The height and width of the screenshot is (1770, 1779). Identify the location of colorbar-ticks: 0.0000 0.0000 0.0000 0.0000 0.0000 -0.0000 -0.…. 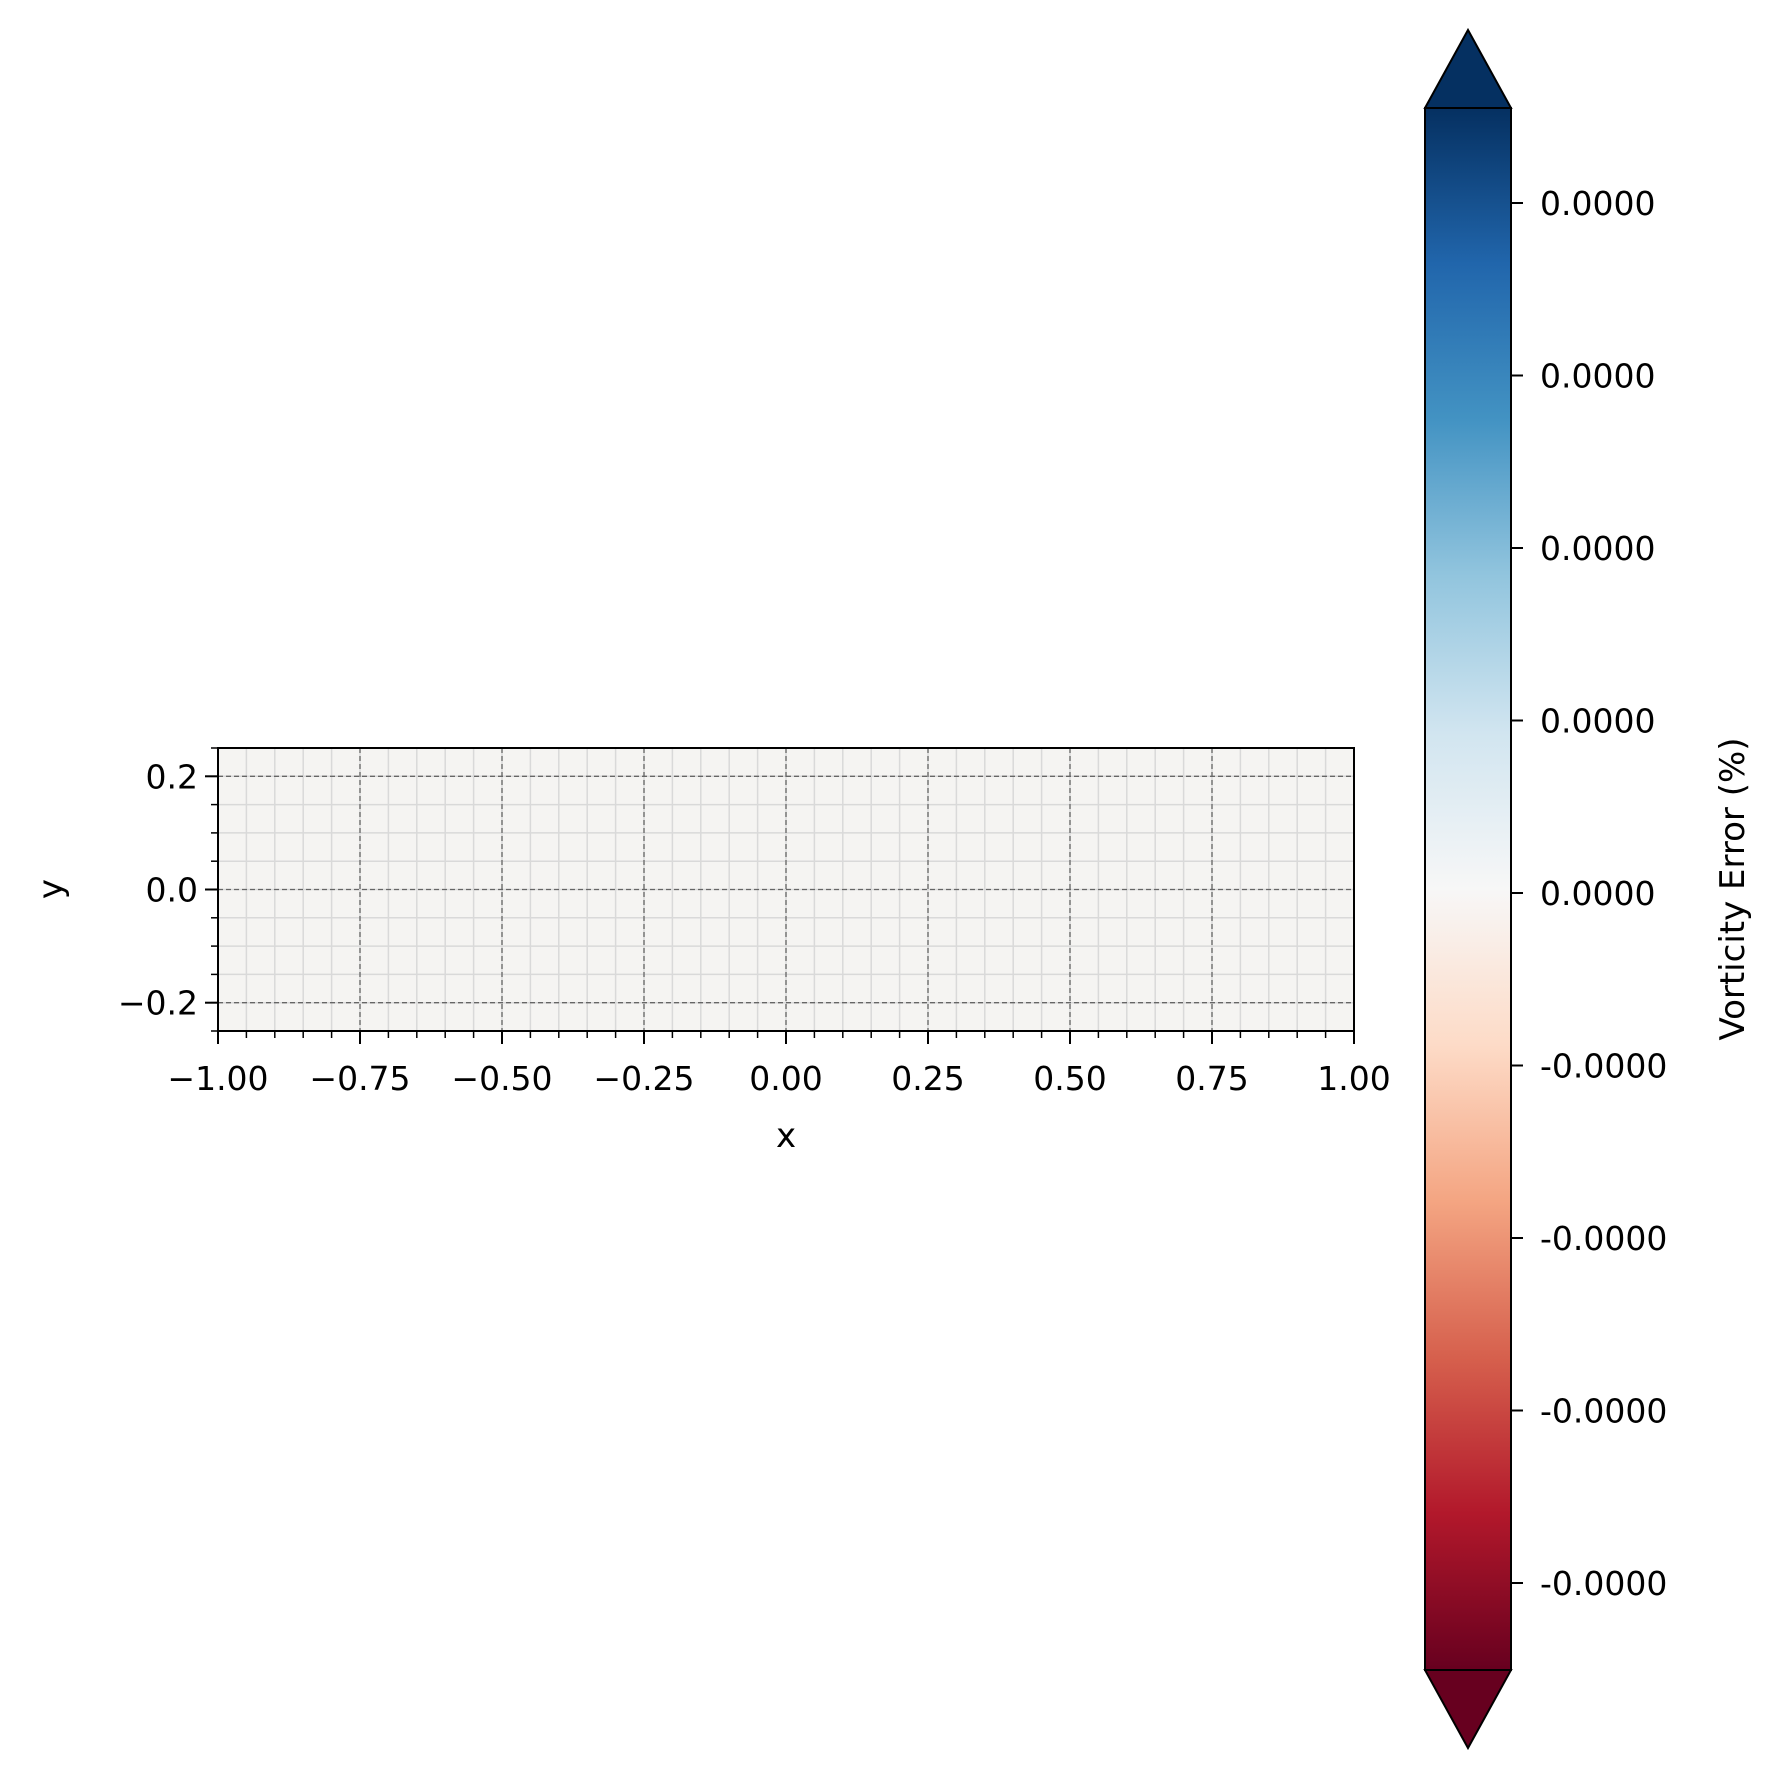
(1589, 893).